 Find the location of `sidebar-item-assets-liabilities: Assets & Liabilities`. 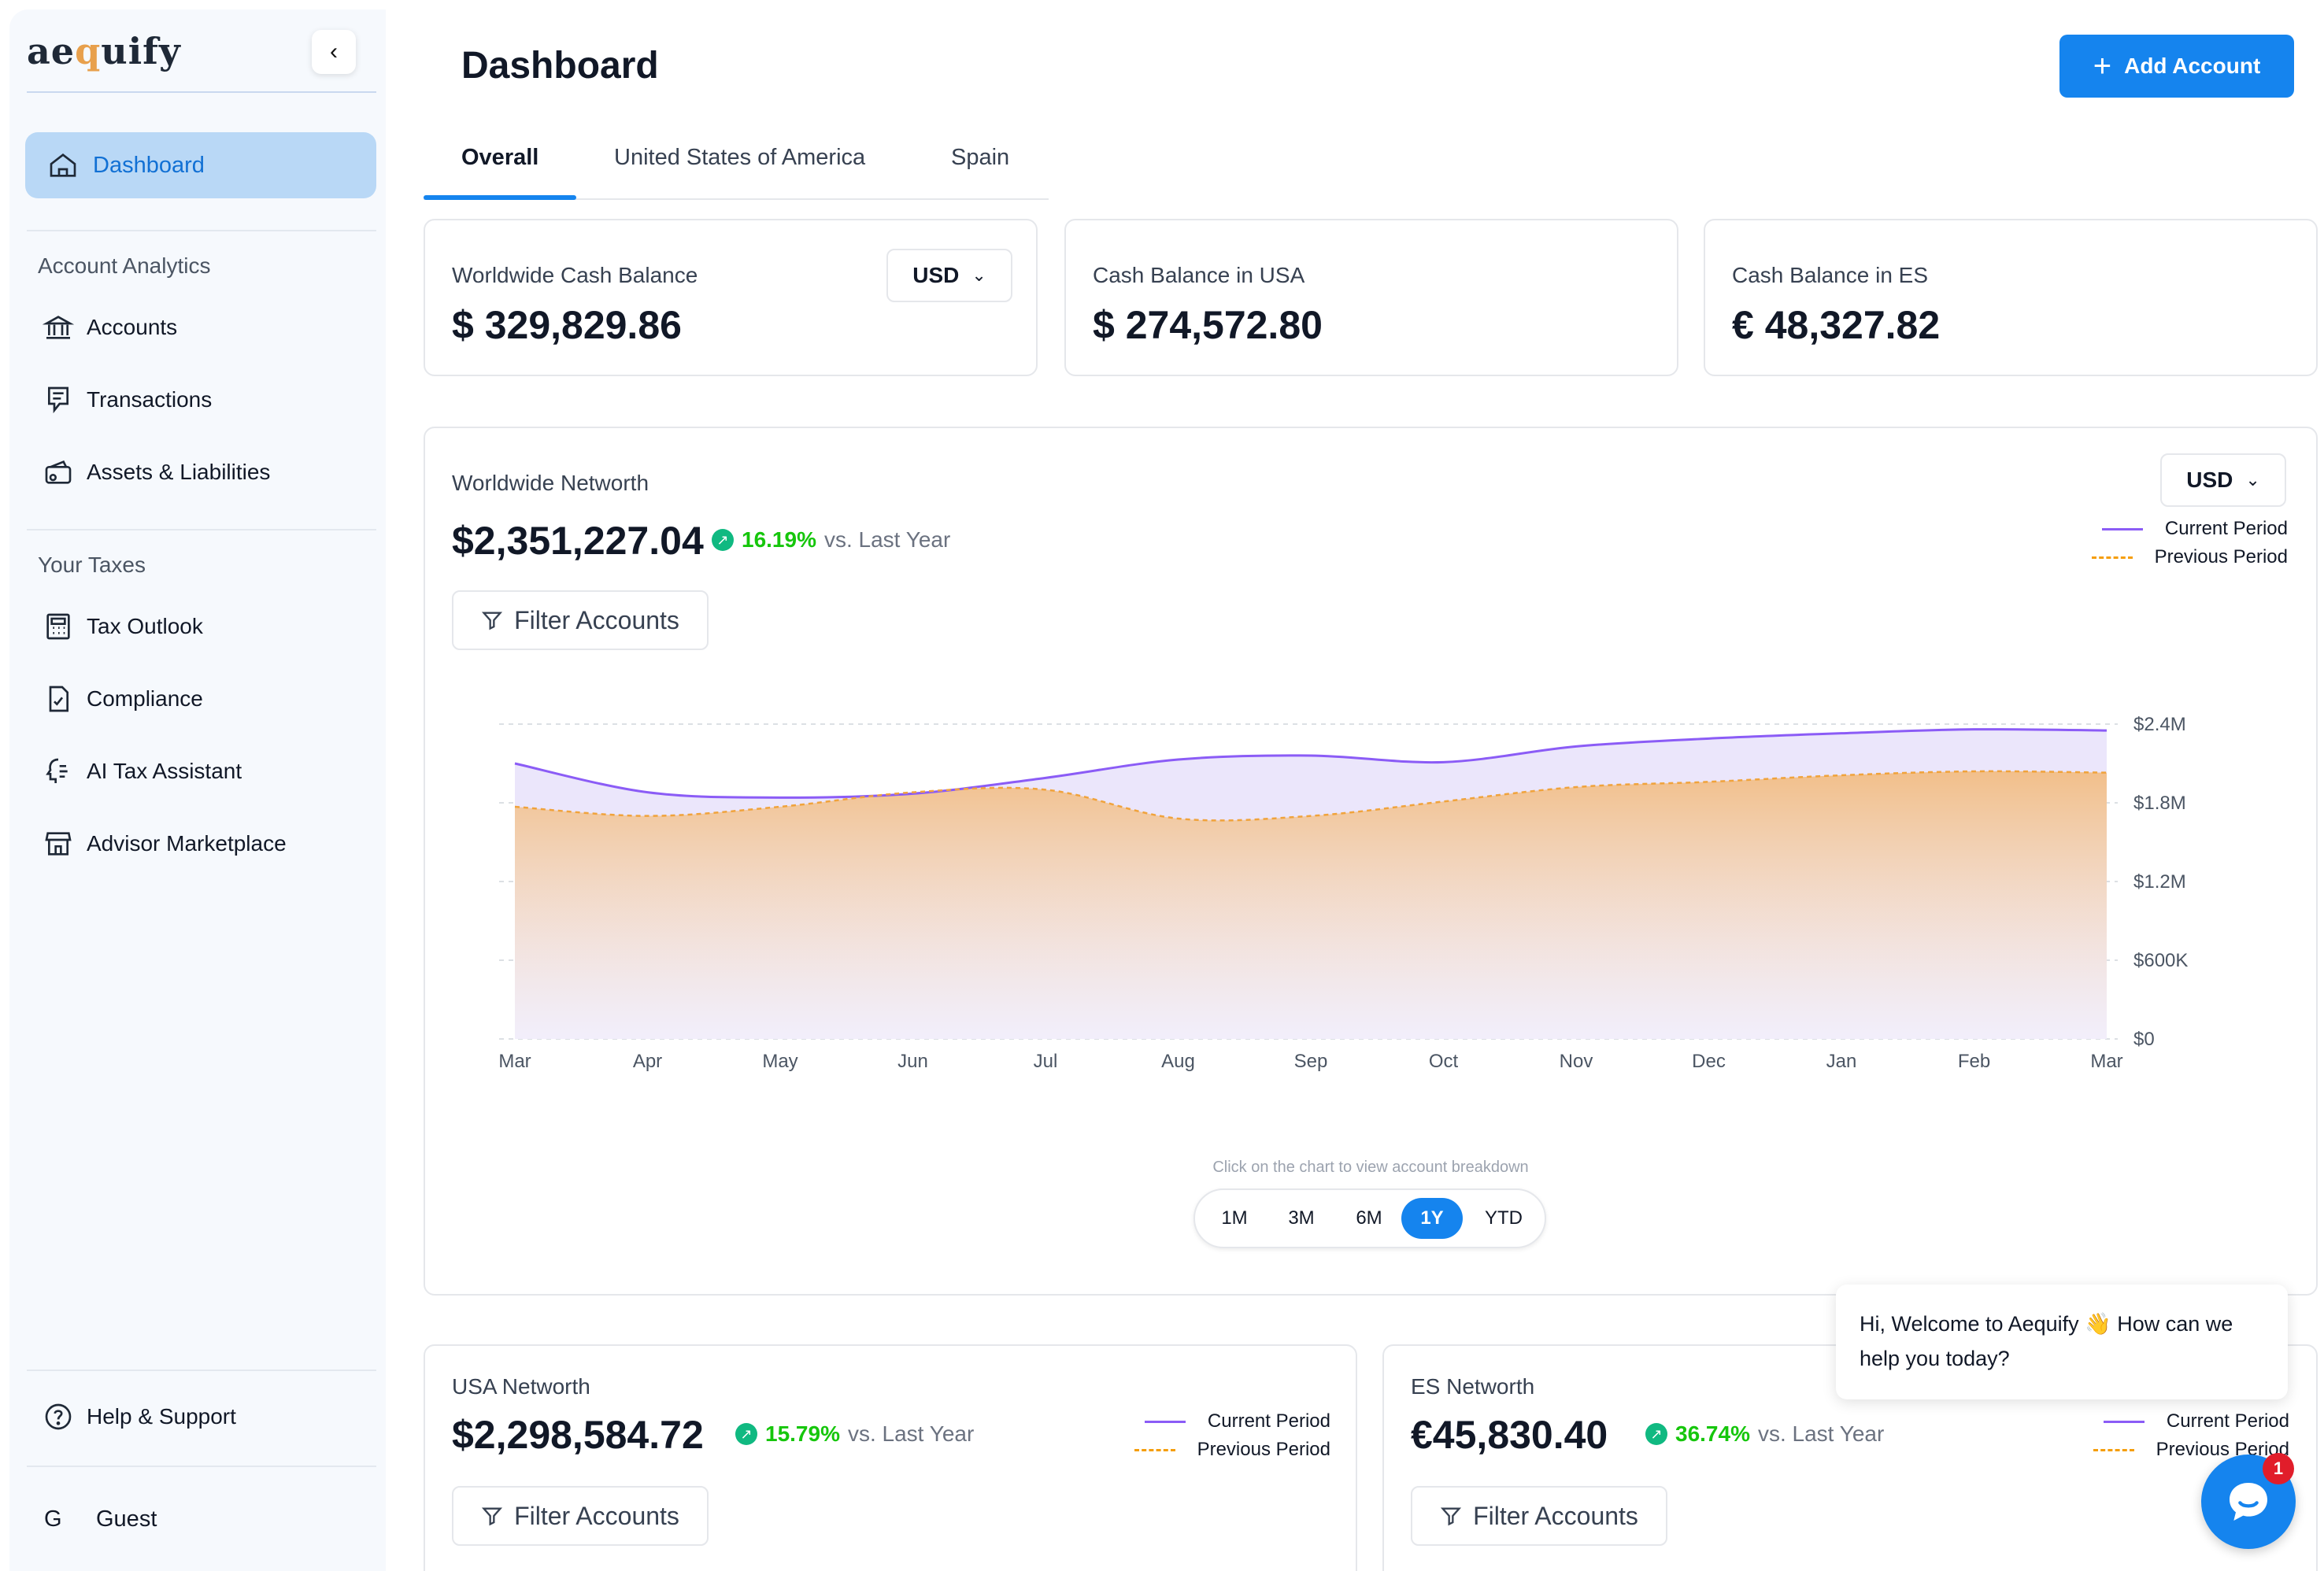

sidebar-item-assets-liabilities: Assets & Liabilities is located at coordinates (156, 472).